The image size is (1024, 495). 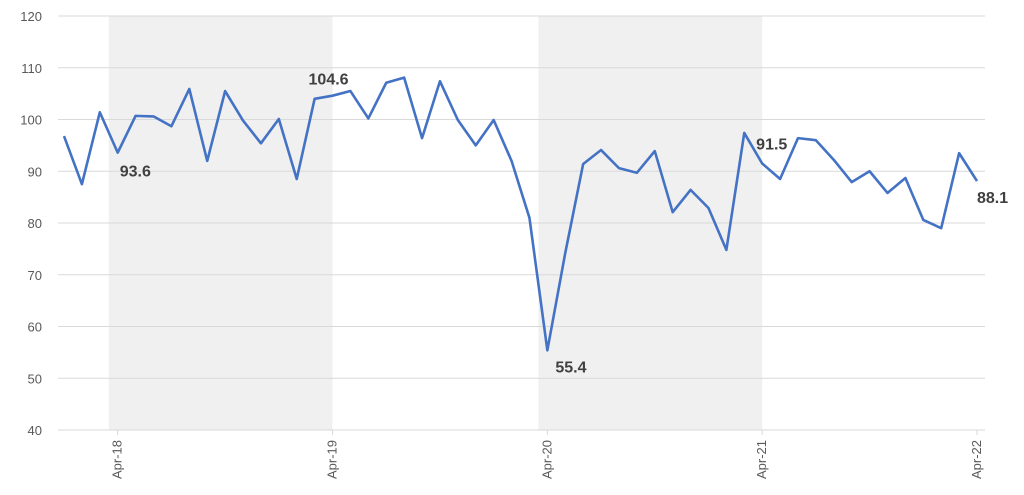 What do you see at coordinates (31, 16) in the screenshot?
I see `y-tick-label: 120` at bounding box center [31, 16].